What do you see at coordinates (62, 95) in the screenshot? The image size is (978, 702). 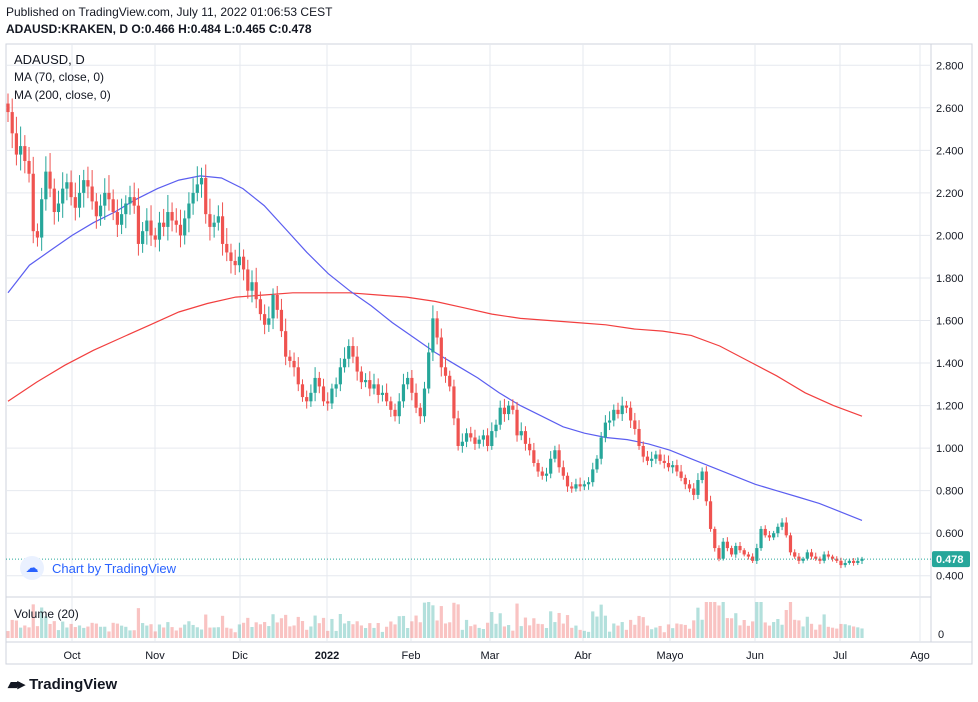 I see `legend-ma200: MA (200, close, 0)` at bounding box center [62, 95].